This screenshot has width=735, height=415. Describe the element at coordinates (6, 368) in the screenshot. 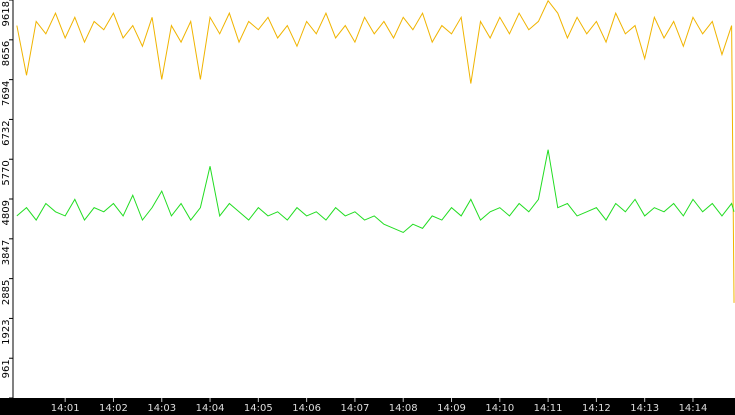

I see `y-tick-label: 961` at that location.